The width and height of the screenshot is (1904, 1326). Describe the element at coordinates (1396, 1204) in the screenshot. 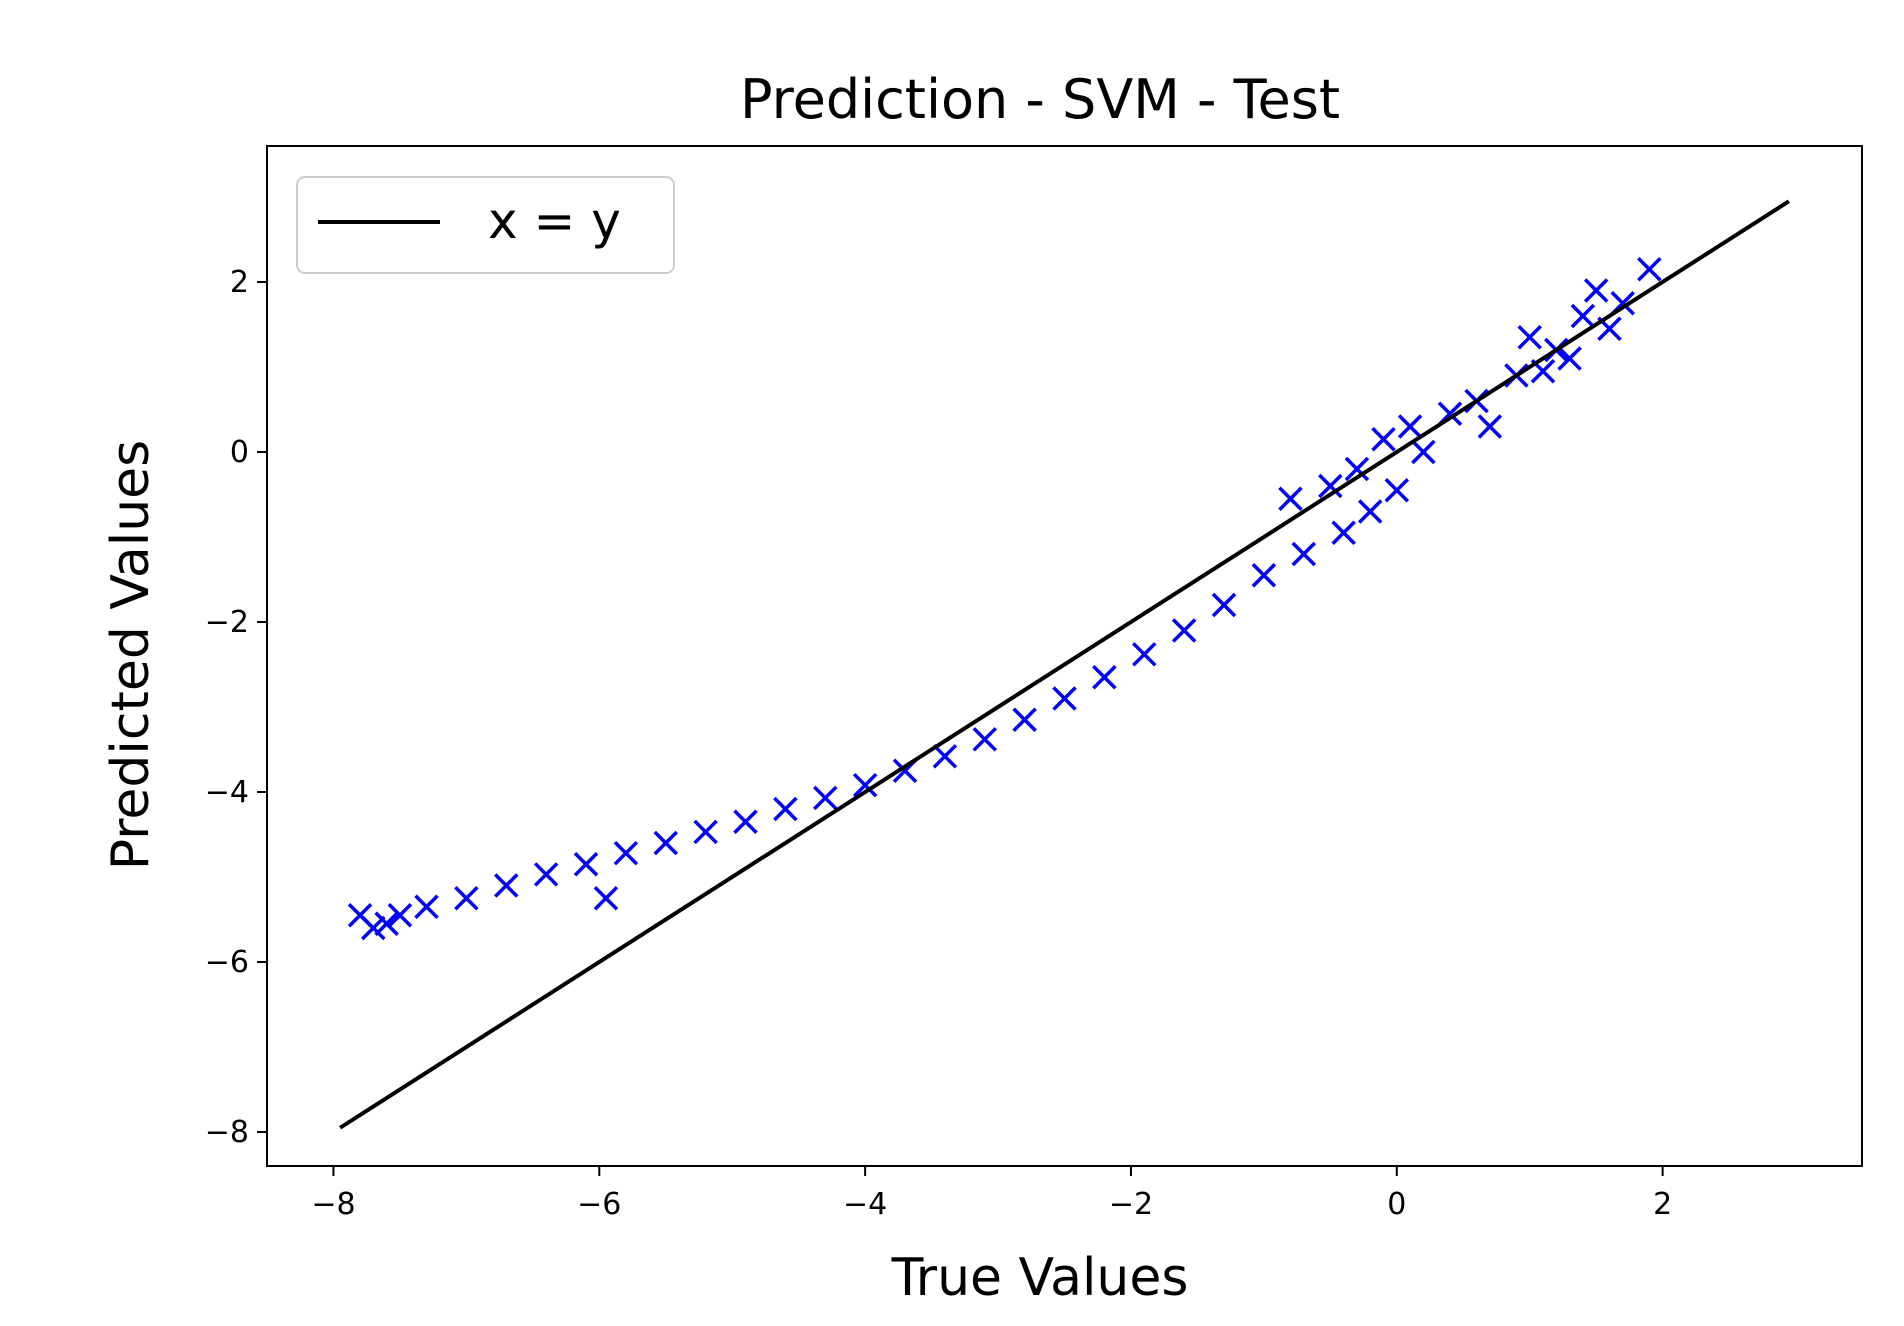

I see `x-tick-label: 0` at that location.